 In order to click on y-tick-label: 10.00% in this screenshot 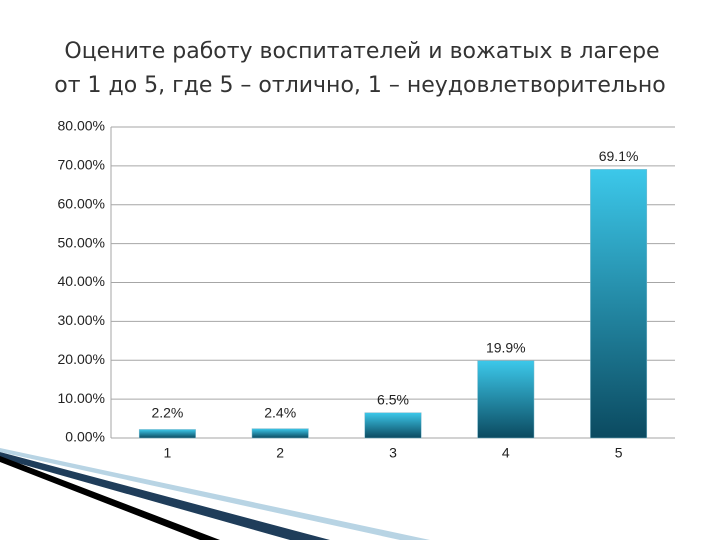, I will do `click(81, 398)`.